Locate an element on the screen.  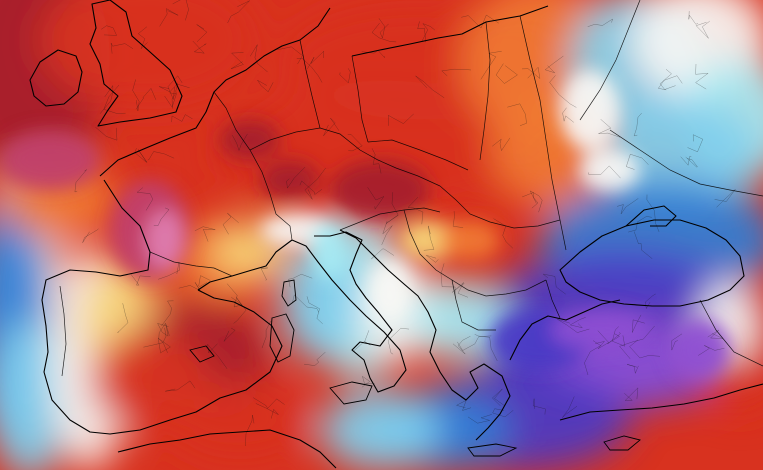
field-patch-cyan is located at coordinates (330, 250).